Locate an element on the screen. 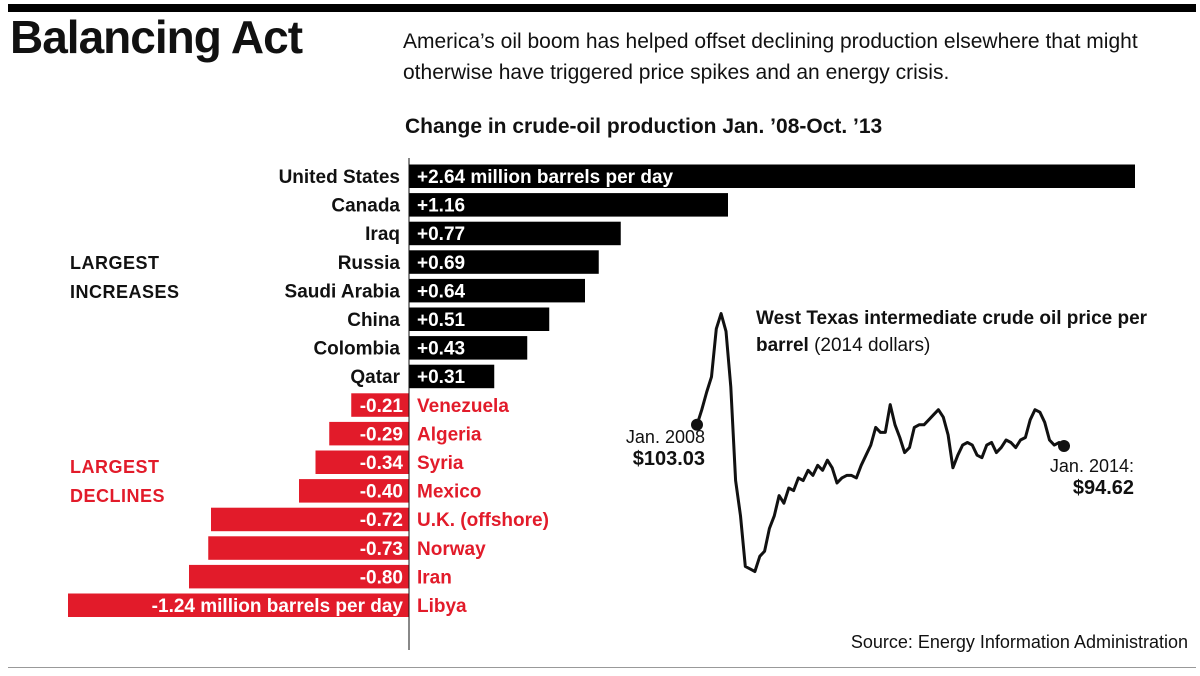  end-annotation: Jan. 2014: $94.62 is located at coordinates (1072, 477).